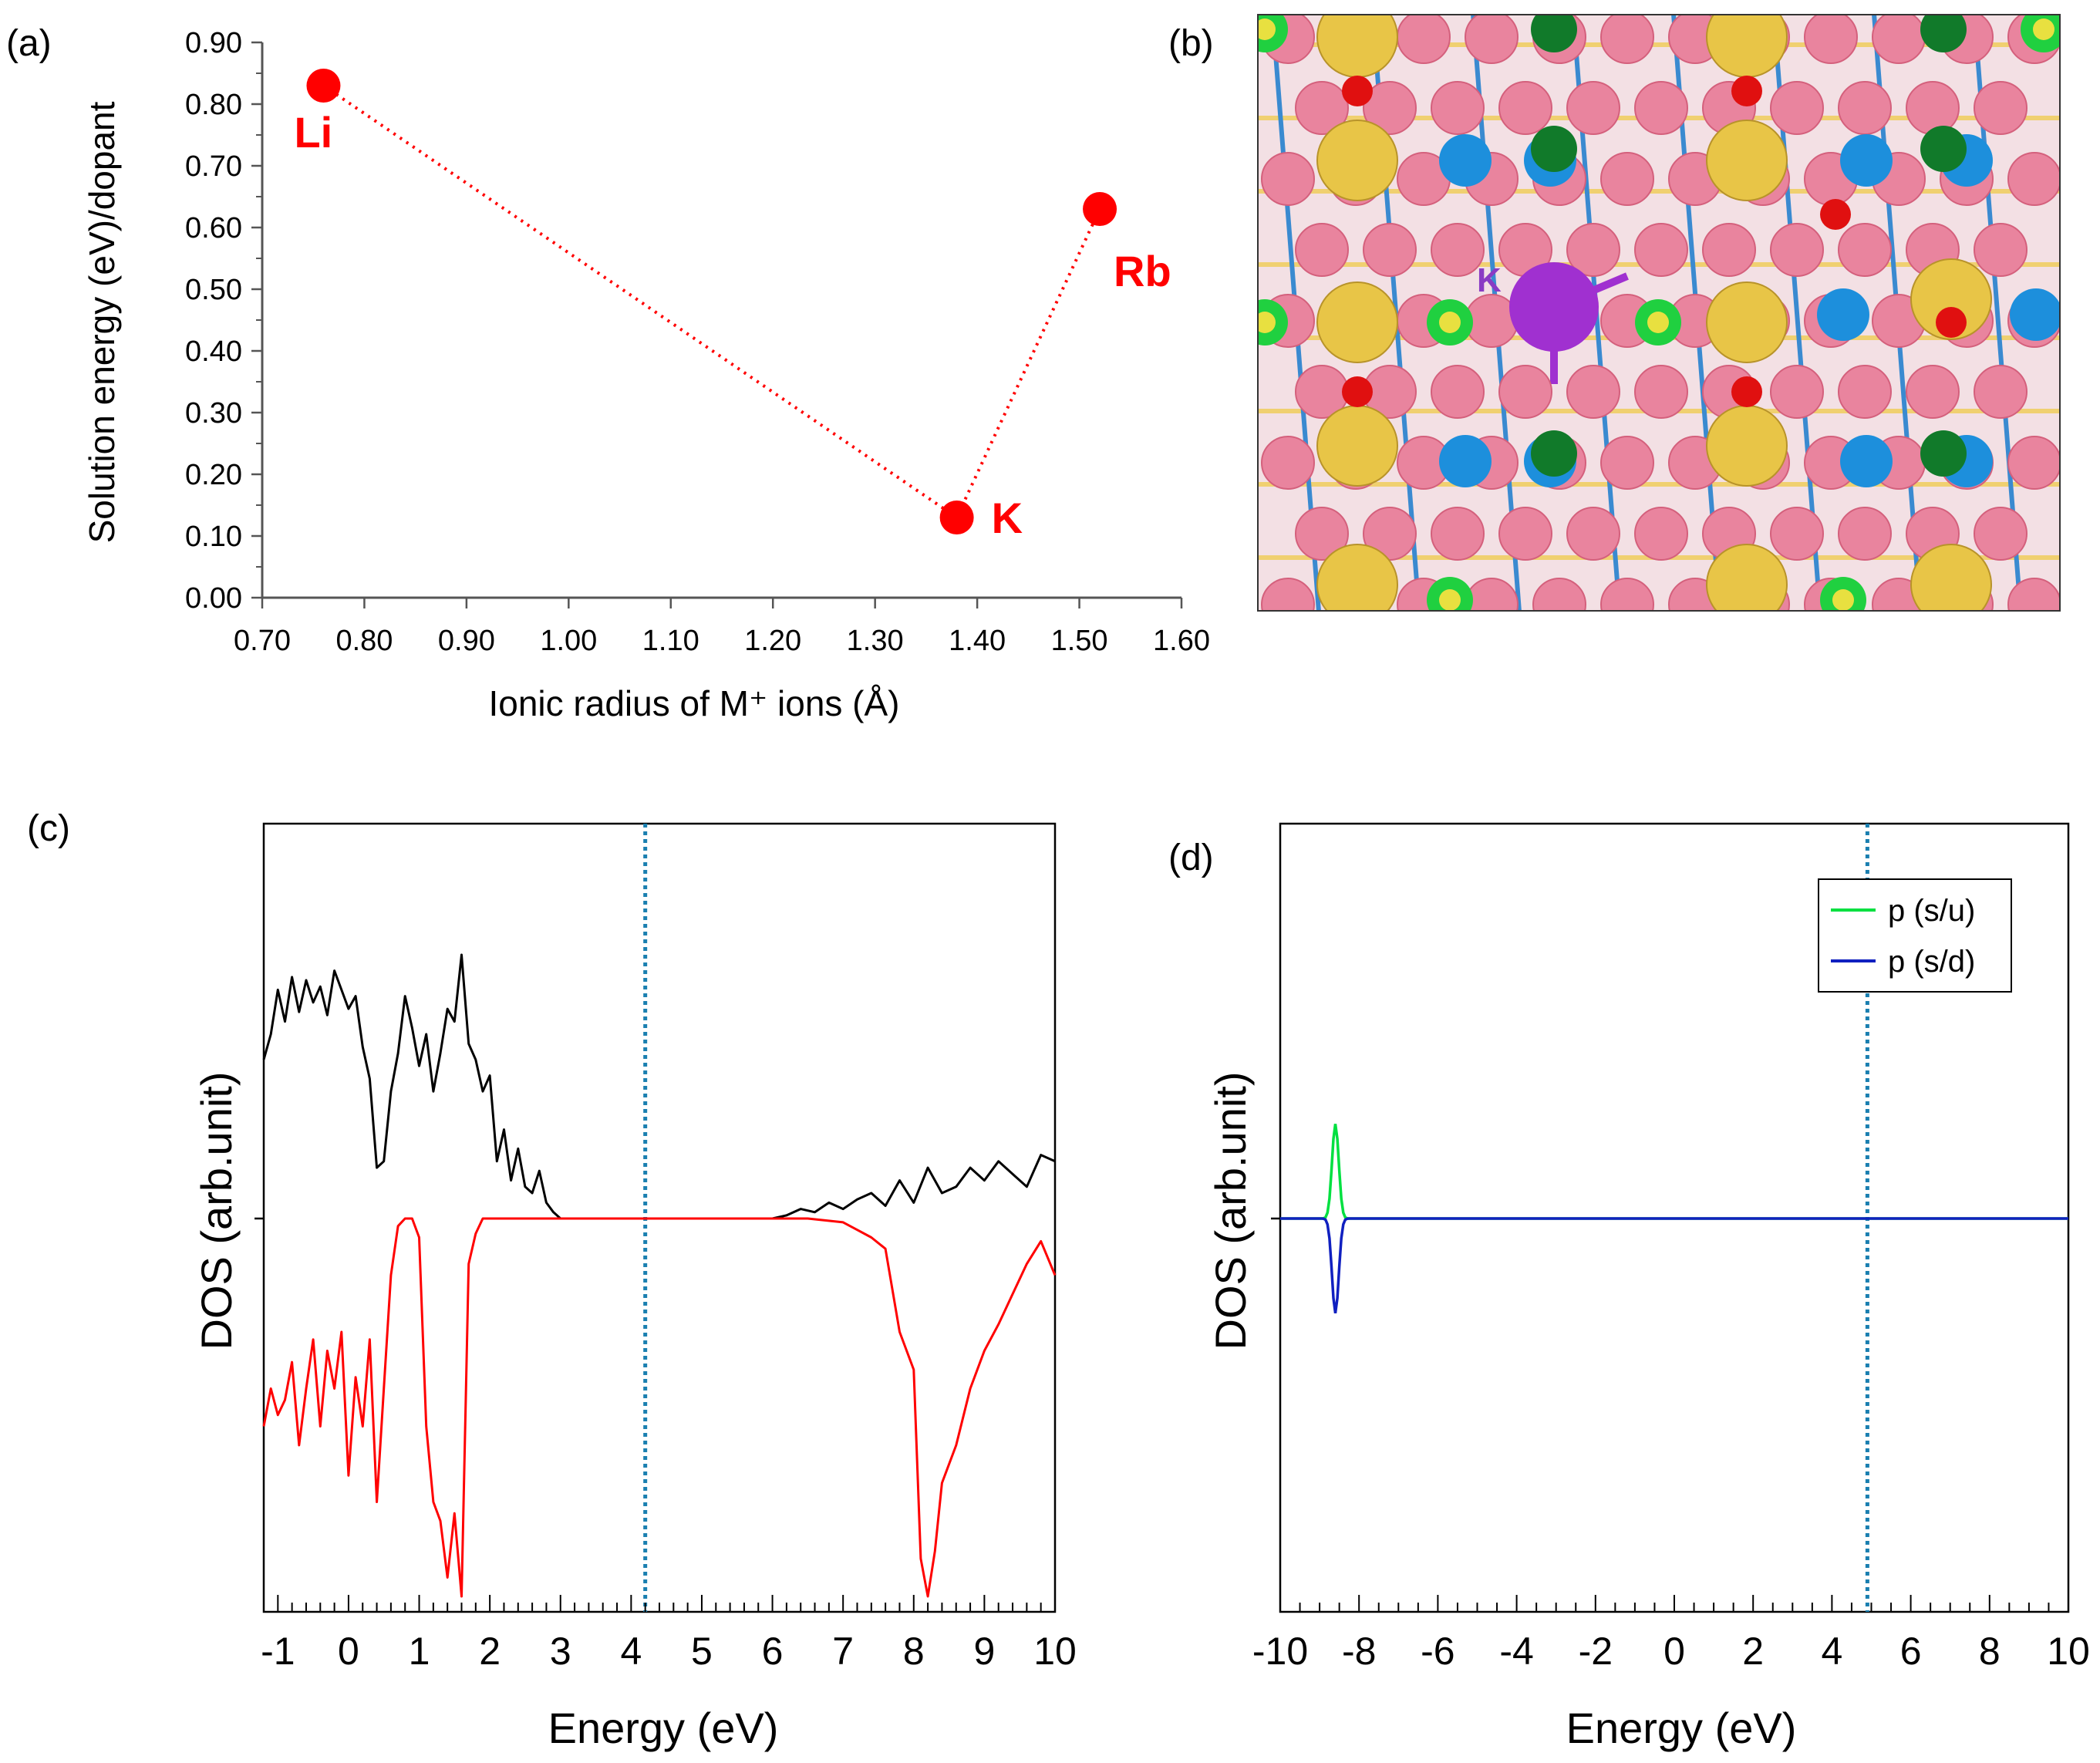 The width and height of the screenshot is (2100, 1763). Describe the element at coordinates (984, 1651) in the screenshot. I see `c-xtick-label: 9` at that location.